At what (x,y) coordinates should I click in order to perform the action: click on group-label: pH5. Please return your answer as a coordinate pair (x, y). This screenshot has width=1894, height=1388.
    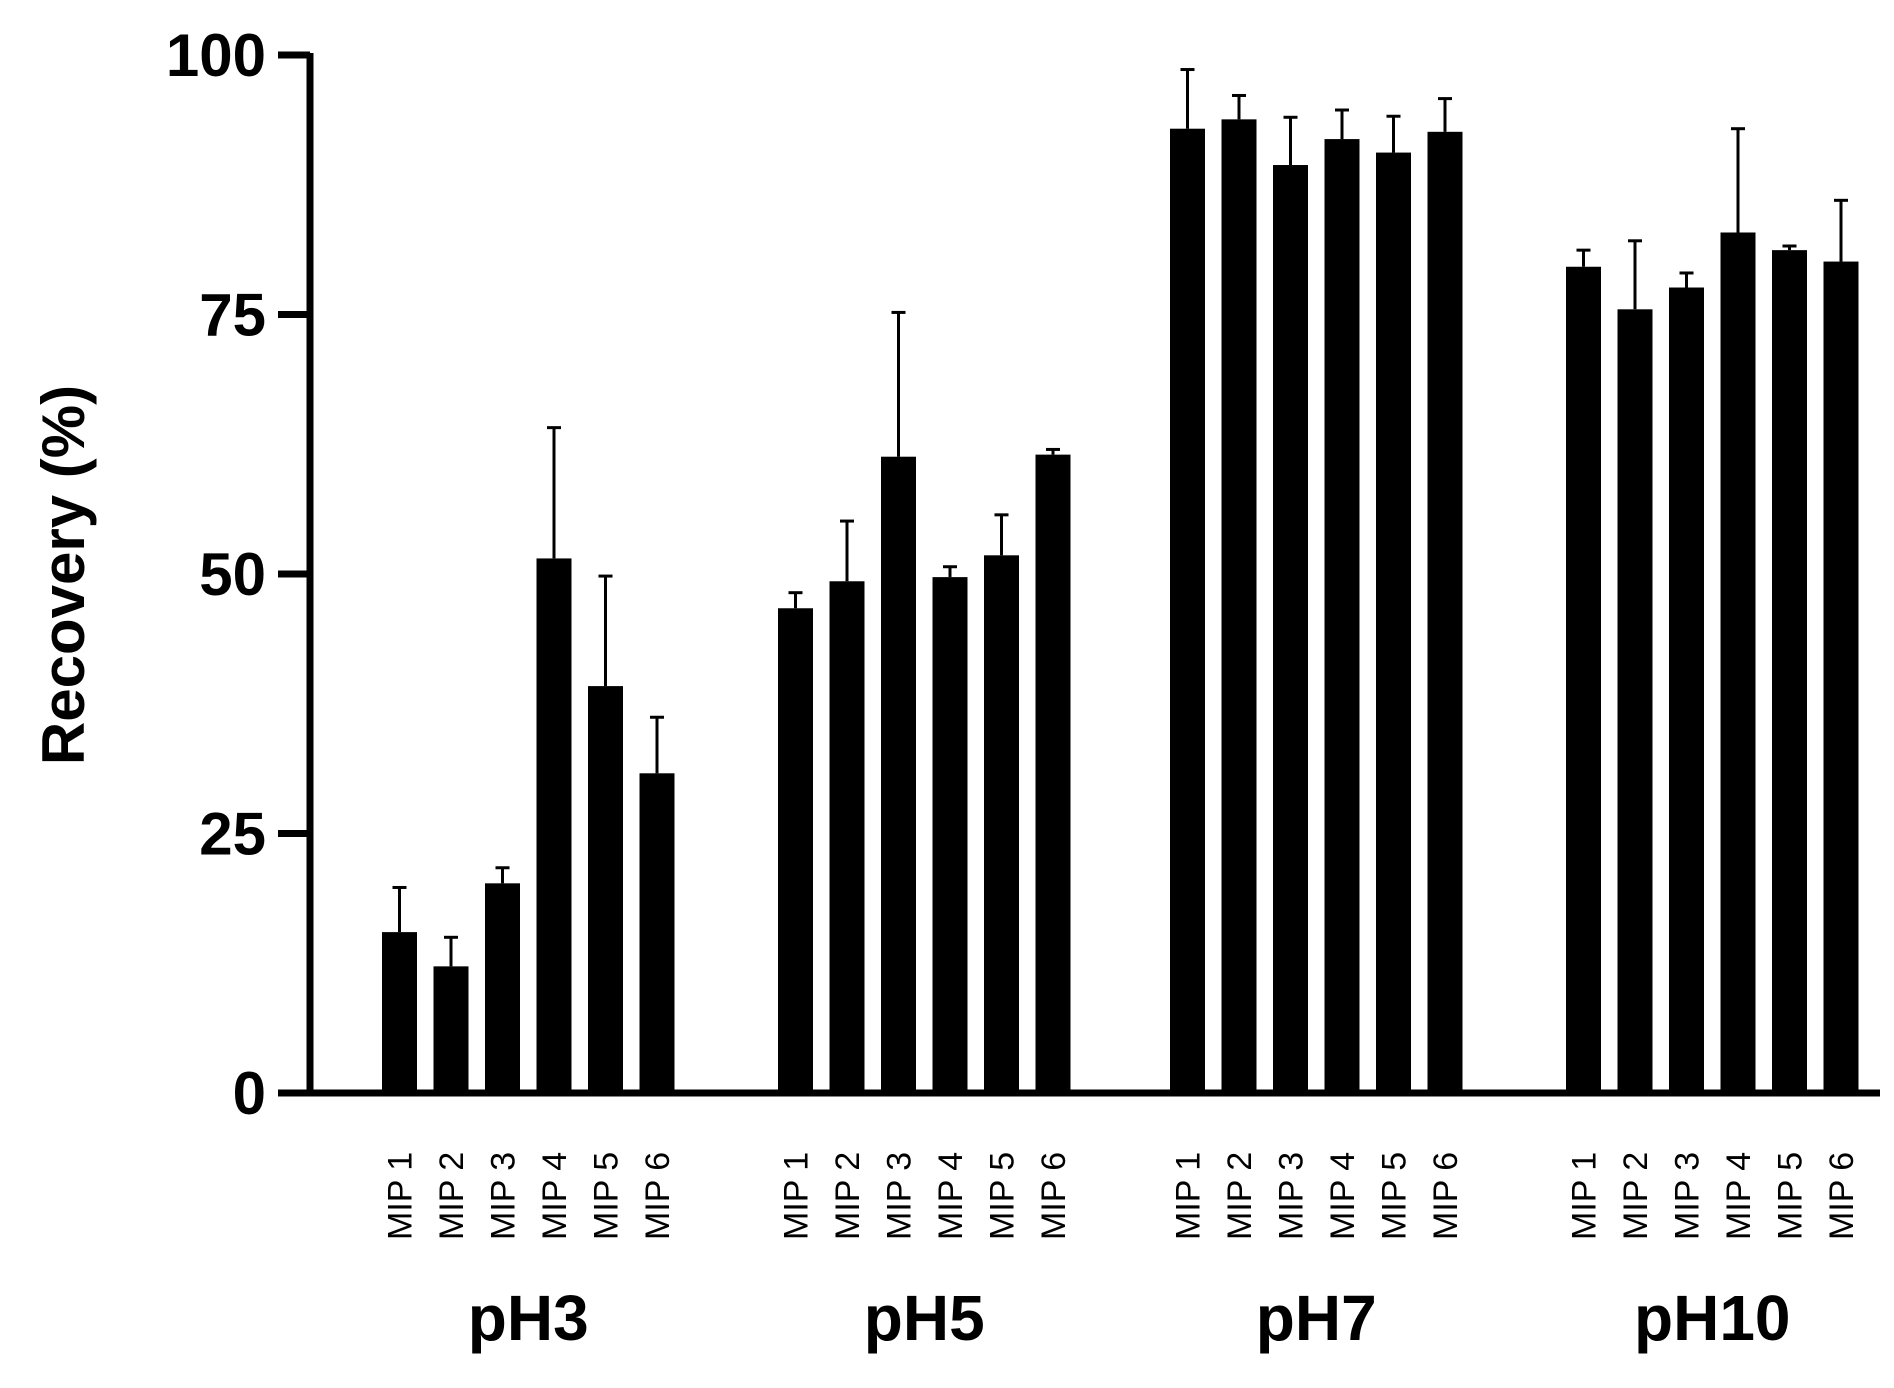
    Looking at the image, I should click on (924, 1318).